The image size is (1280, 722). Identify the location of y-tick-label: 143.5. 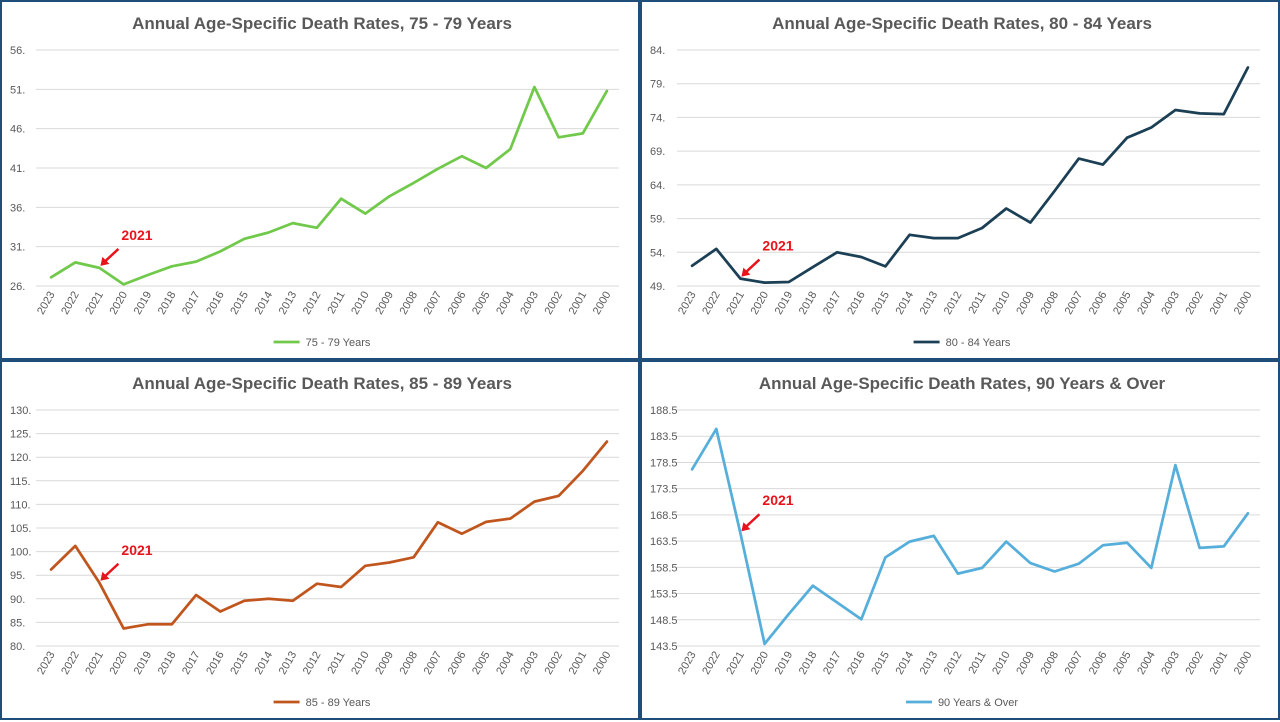
(664, 647).